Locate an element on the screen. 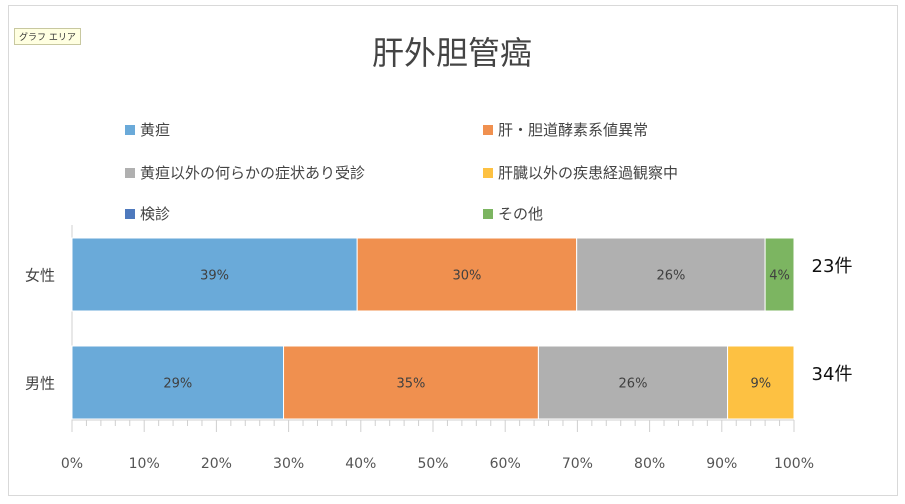 The width and height of the screenshot is (905, 504). category-label-1: 男性 is located at coordinates (40, 384).